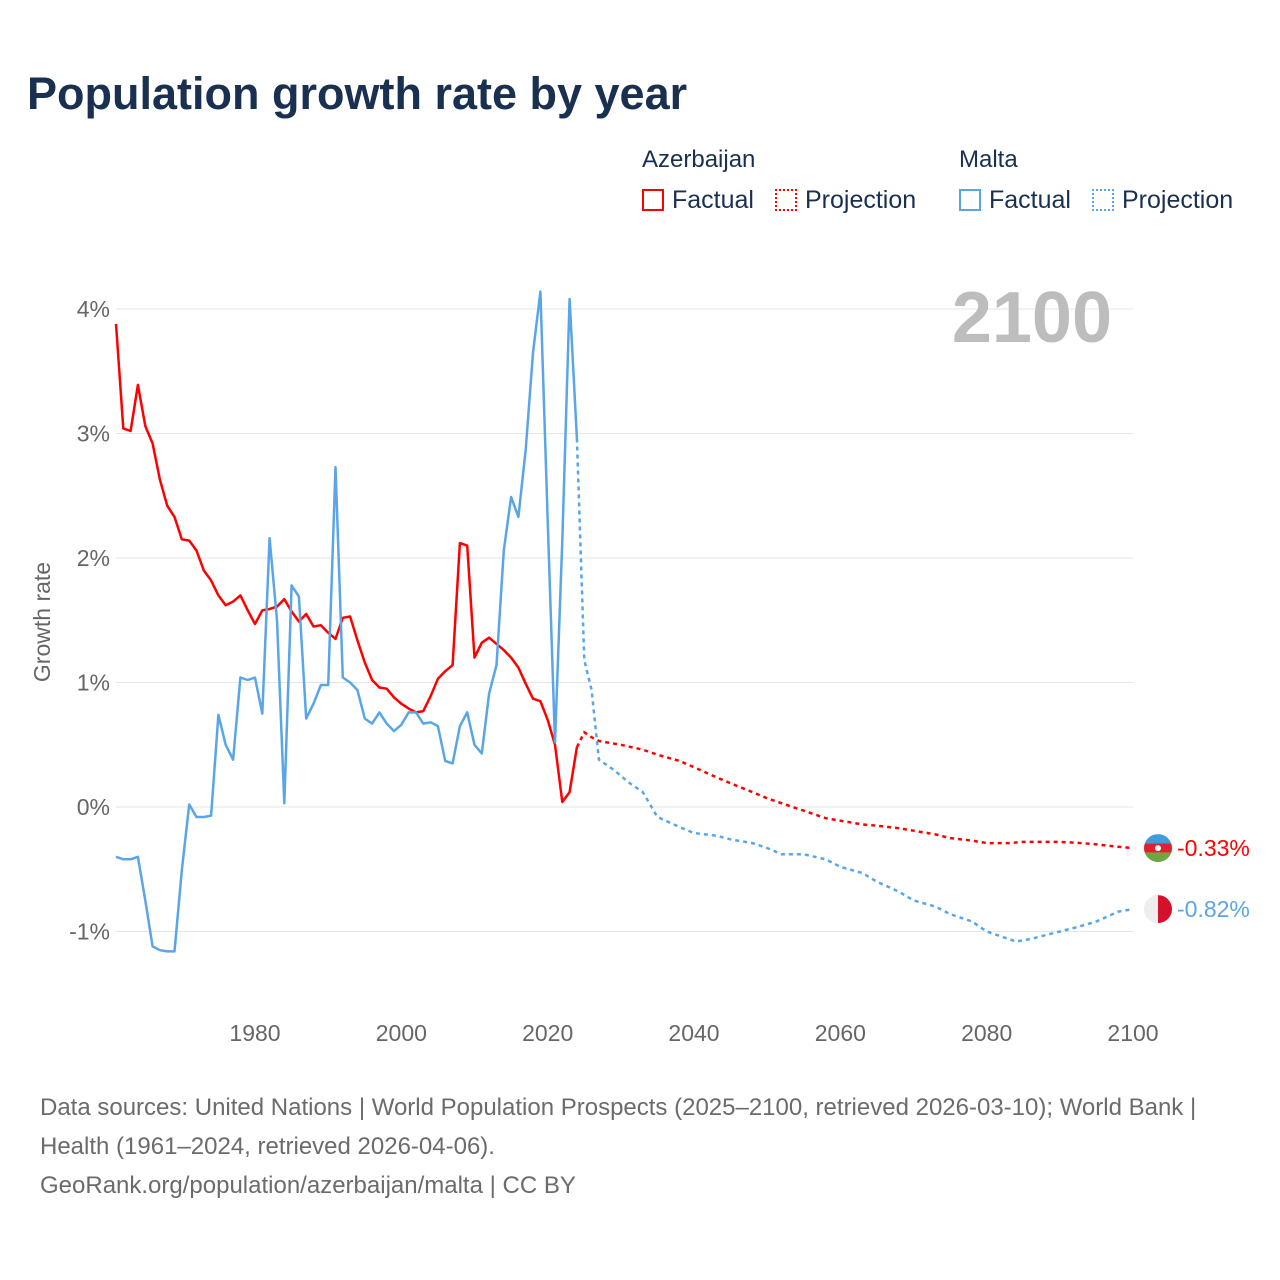 The height and width of the screenshot is (1280, 1280). What do you see at coordinates (42, 622) in the screenshot?
I see `y-axis-label: Growth rate` at bounding box center [42, 622].